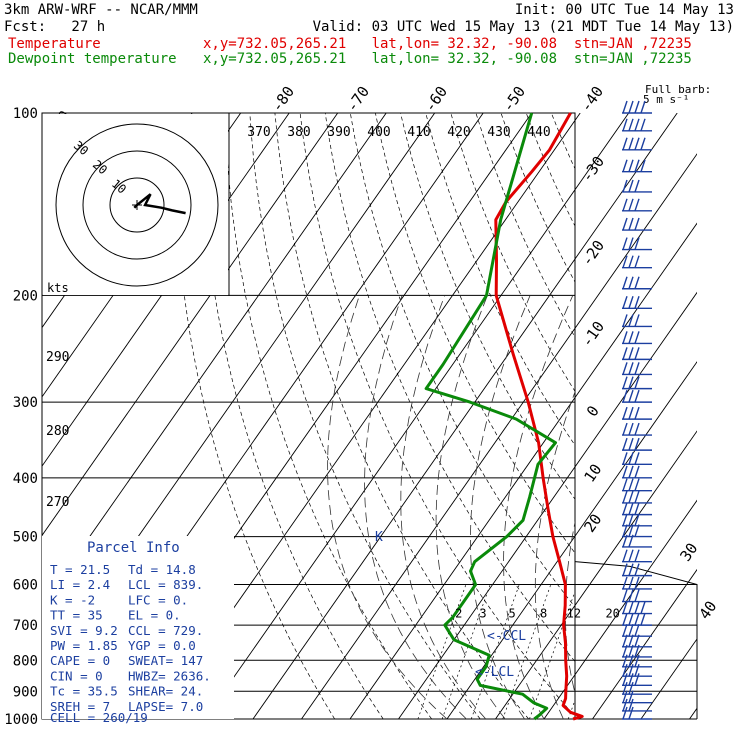 This screenshot has height=740, width=740. Describe the element at coordinates (25, 661) in the screenshot. I see `pressure-label-800: 800` at that location.